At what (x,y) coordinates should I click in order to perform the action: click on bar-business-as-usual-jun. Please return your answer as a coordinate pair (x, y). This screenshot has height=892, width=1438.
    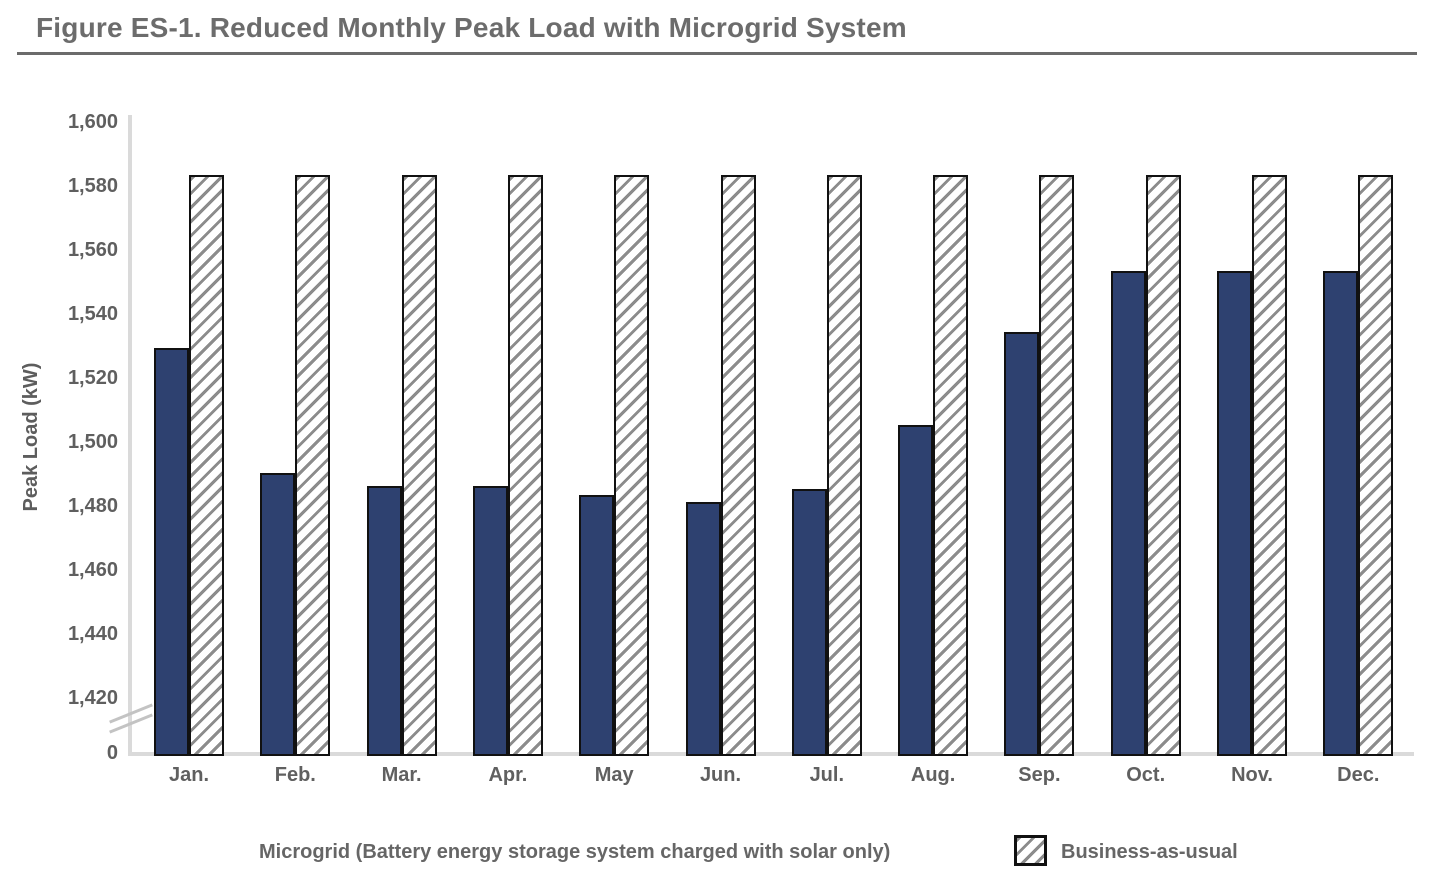
    Looking at the image, I should click on (738, 465).